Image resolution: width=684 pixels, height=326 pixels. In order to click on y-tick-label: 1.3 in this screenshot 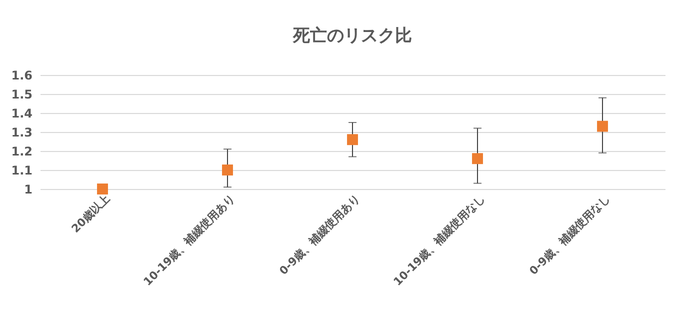, I will do `click(21, 133)`.